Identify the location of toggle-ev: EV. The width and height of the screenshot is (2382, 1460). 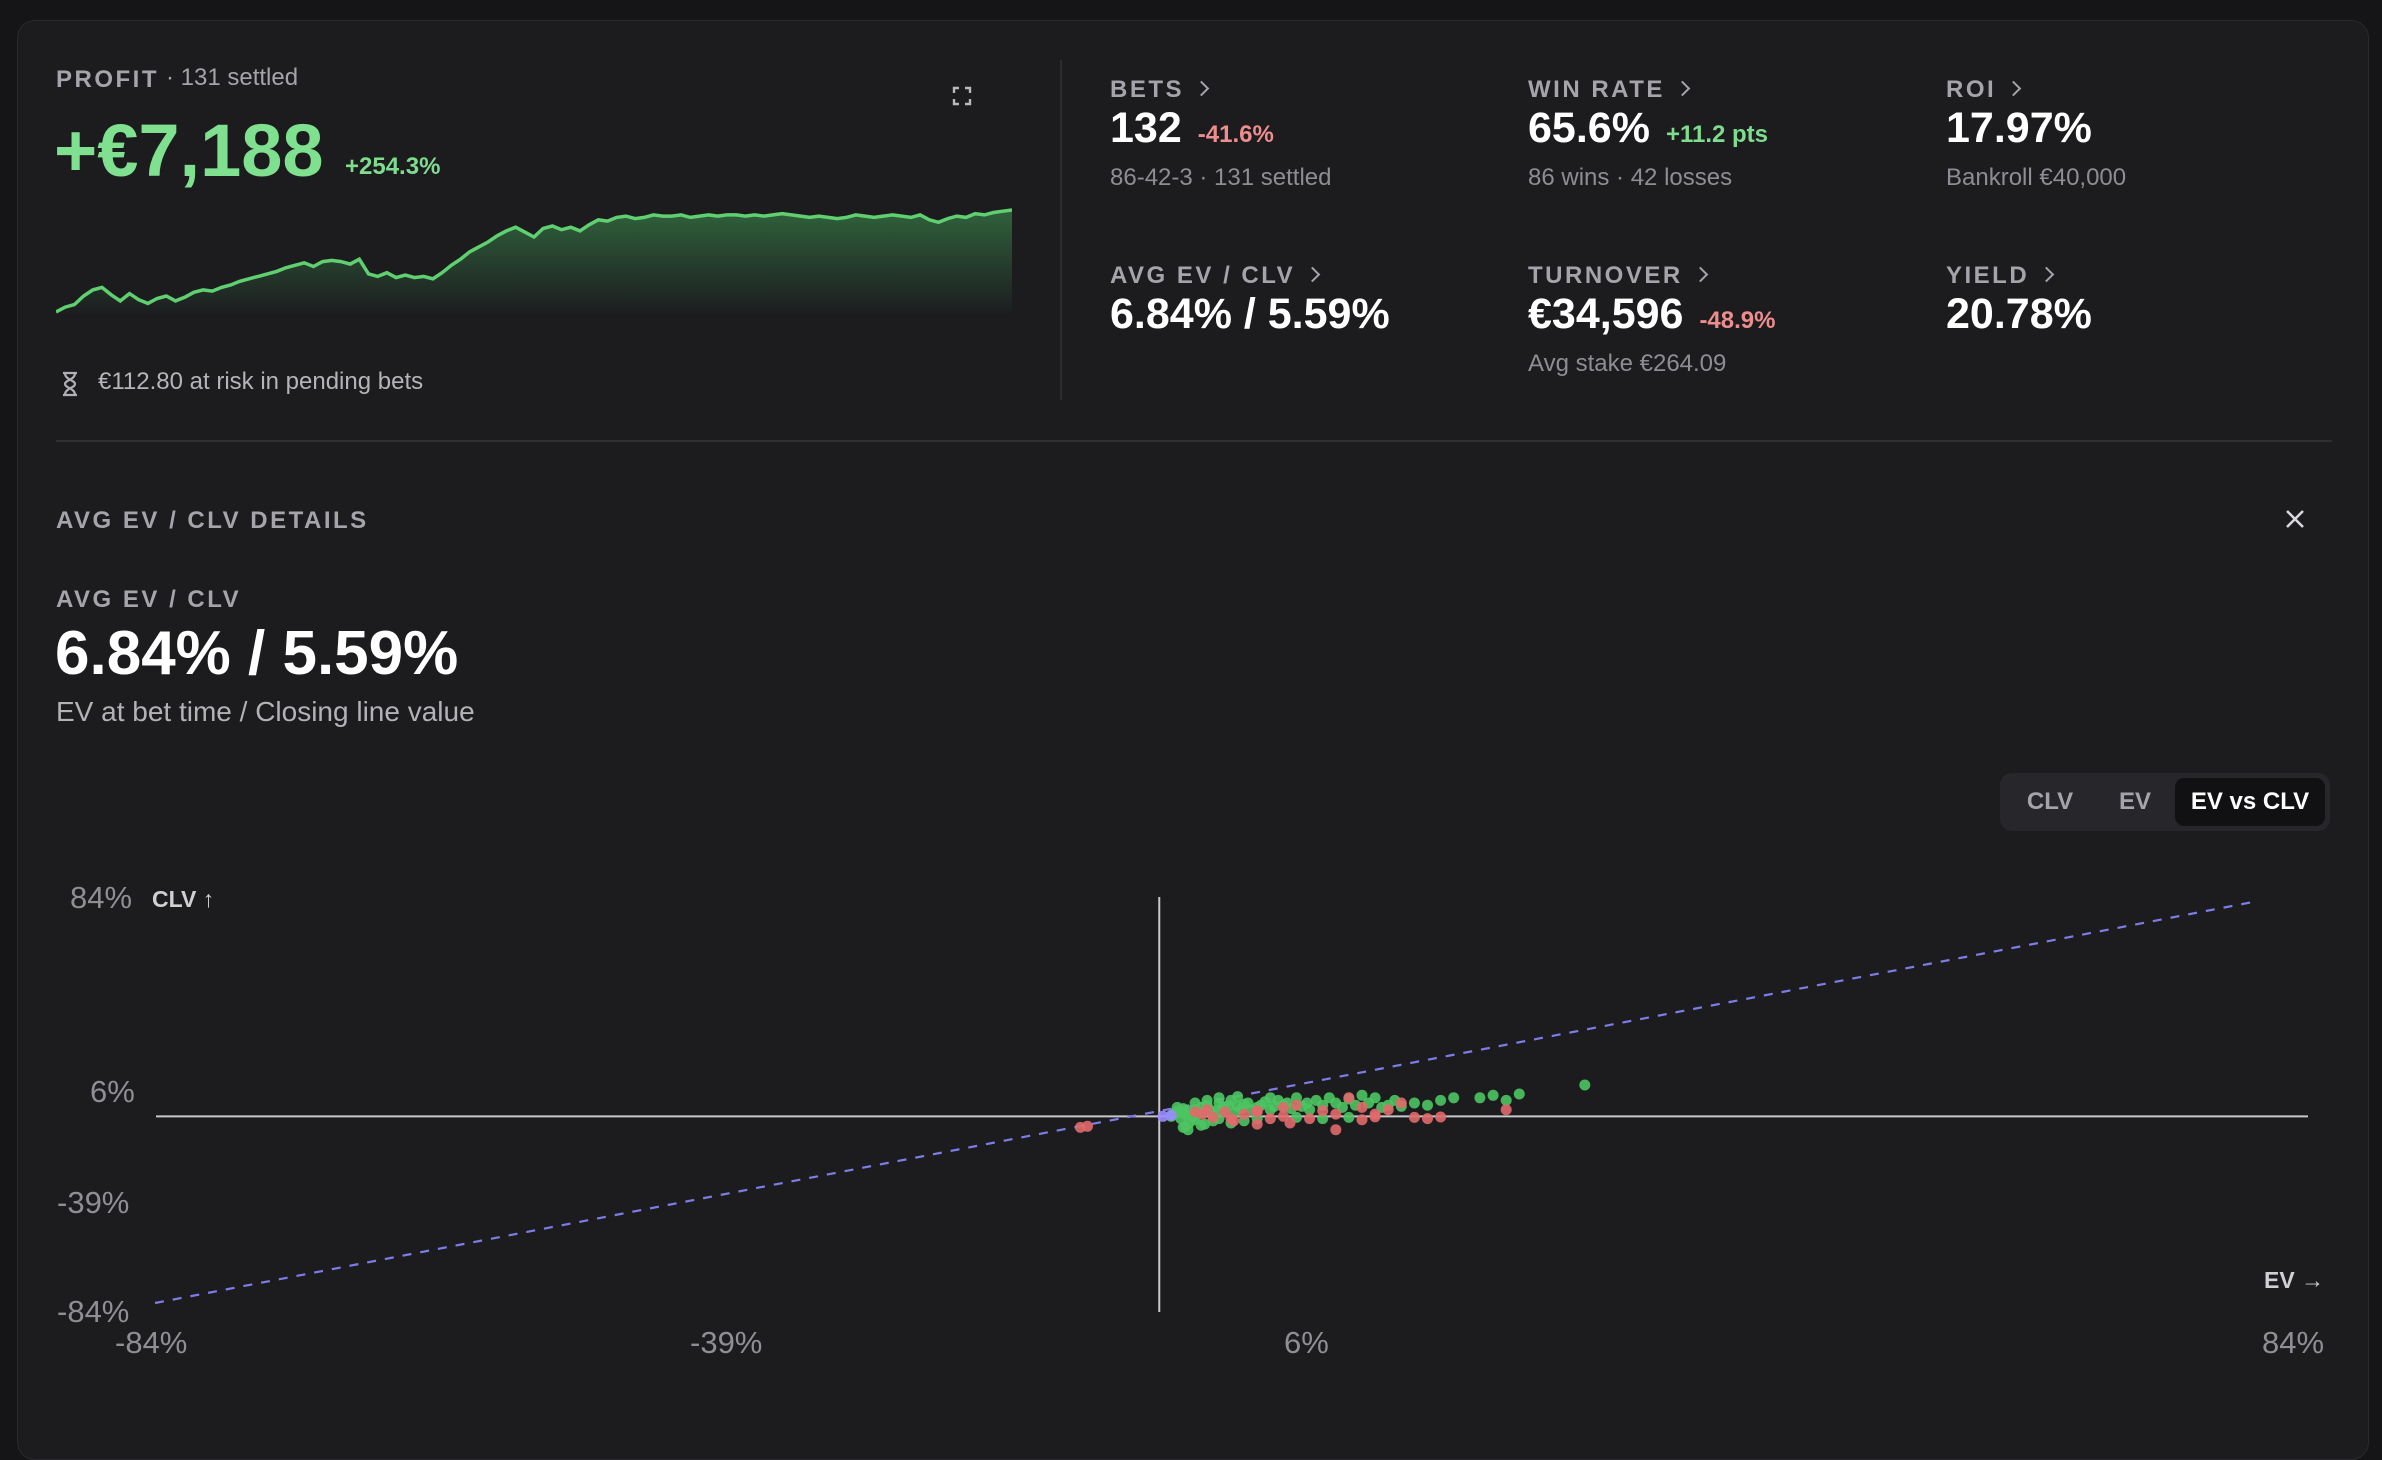
(2134, 801).